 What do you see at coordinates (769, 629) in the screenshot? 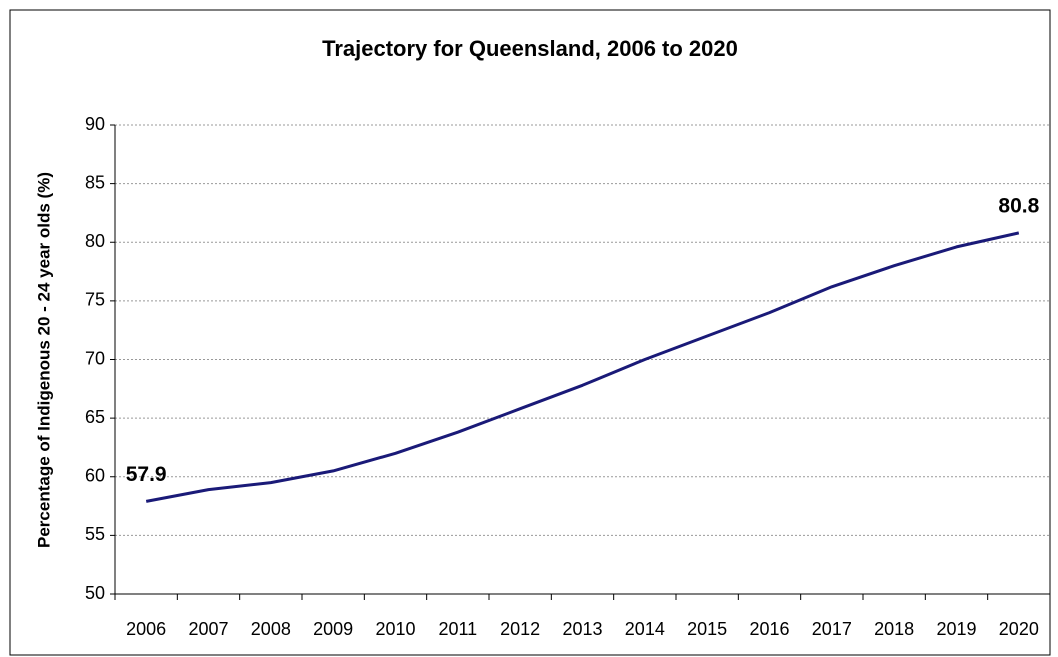
I see `x-tick-label: 2016` at bounding box center [769, 629].